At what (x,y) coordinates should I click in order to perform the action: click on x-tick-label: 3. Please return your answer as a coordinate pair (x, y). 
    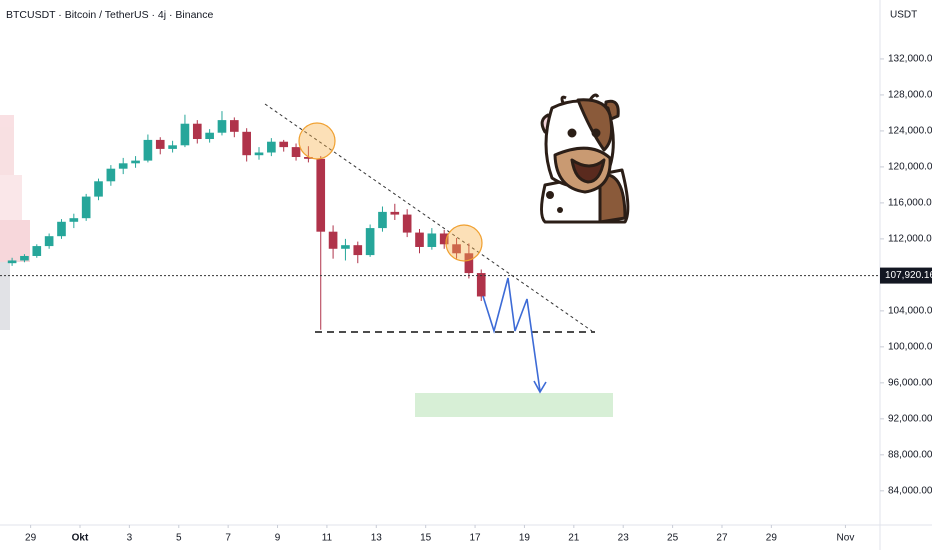
    Looking at the image, I should click on (130, 538).